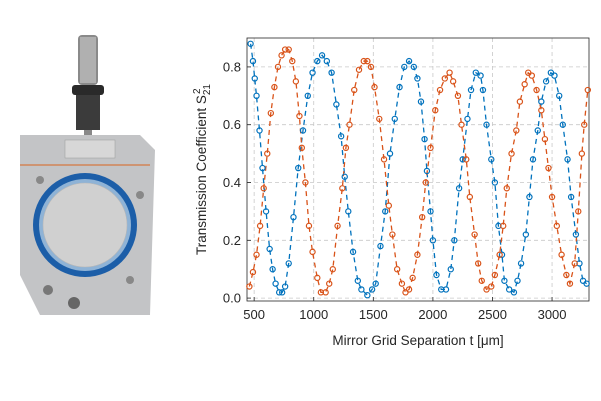 The image size is (601, 401). Describe the element at coordinates (232, 240) in the screenshot. I see `y-tick-label: 0.2` at that location.